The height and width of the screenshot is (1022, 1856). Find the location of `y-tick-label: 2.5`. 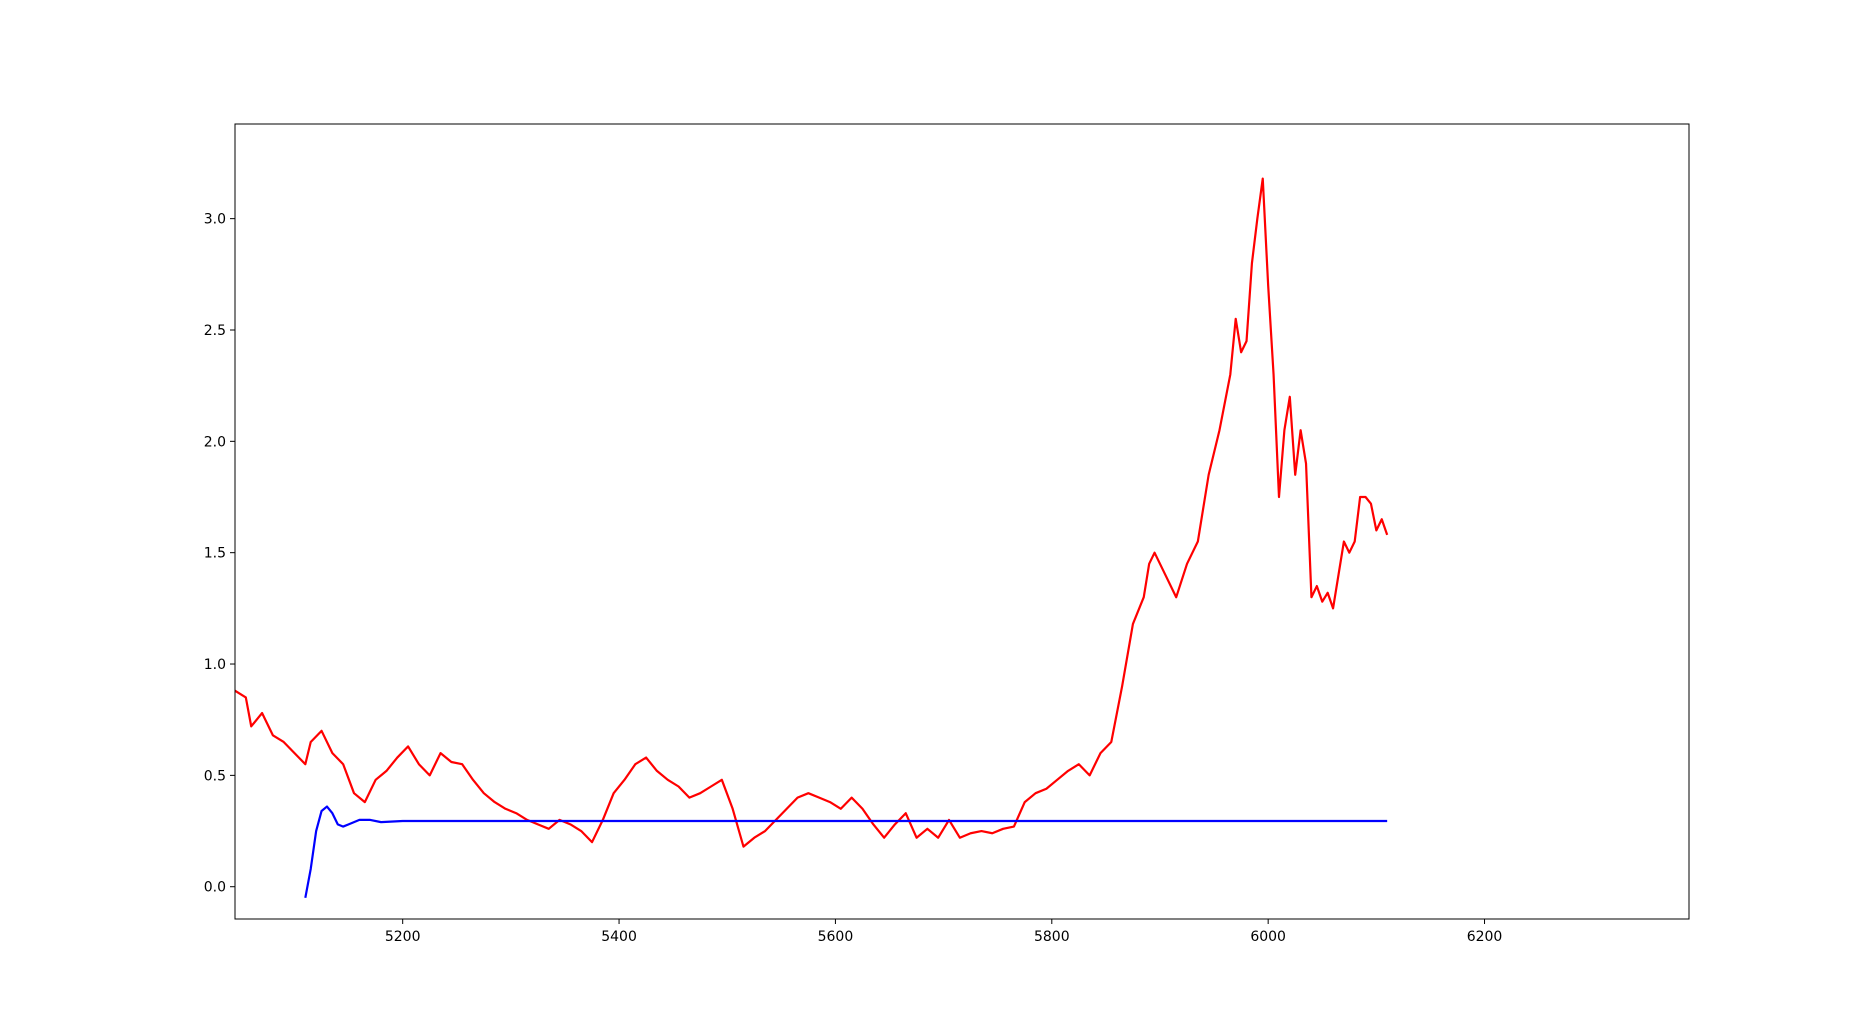

y-tick-label: 2.5 is located at coordinates (215, 331).